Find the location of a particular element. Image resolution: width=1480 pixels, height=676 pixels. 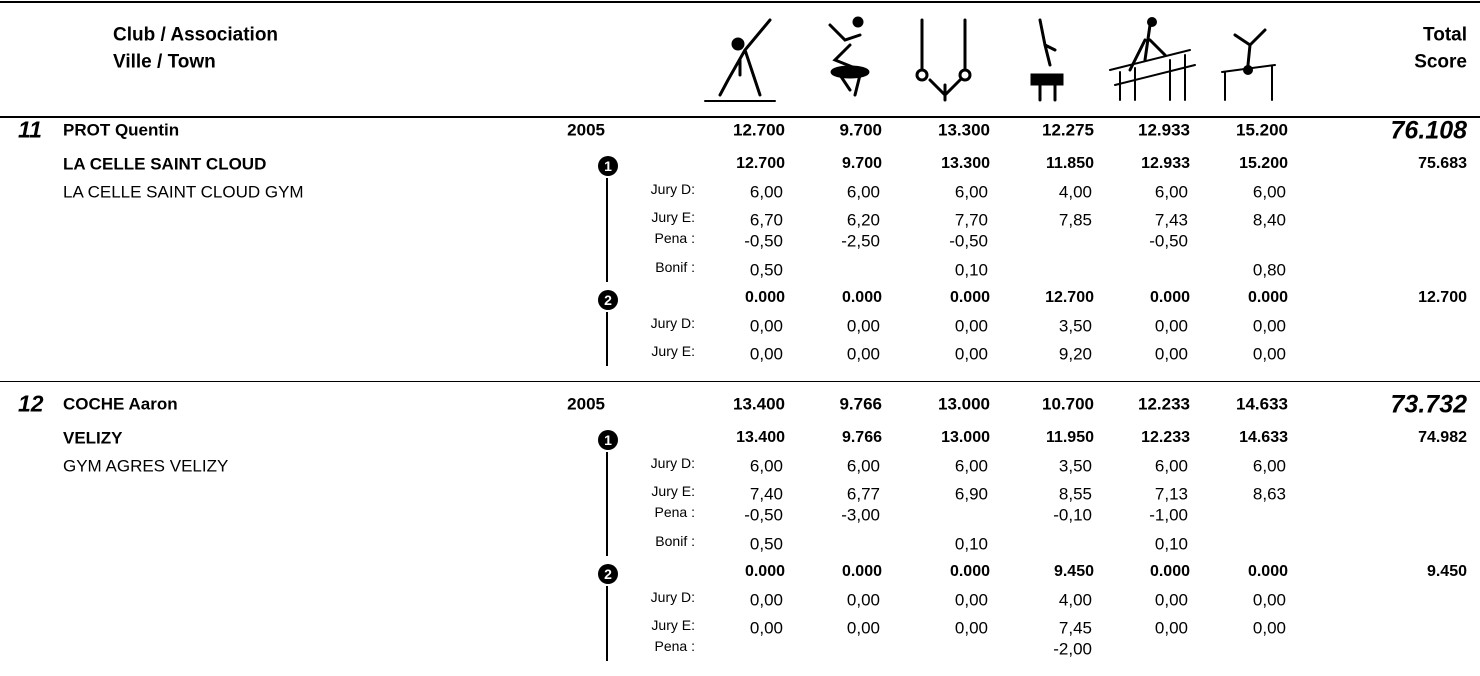

athlete-name: PROT Quentin is located at coordinates (121, 130).